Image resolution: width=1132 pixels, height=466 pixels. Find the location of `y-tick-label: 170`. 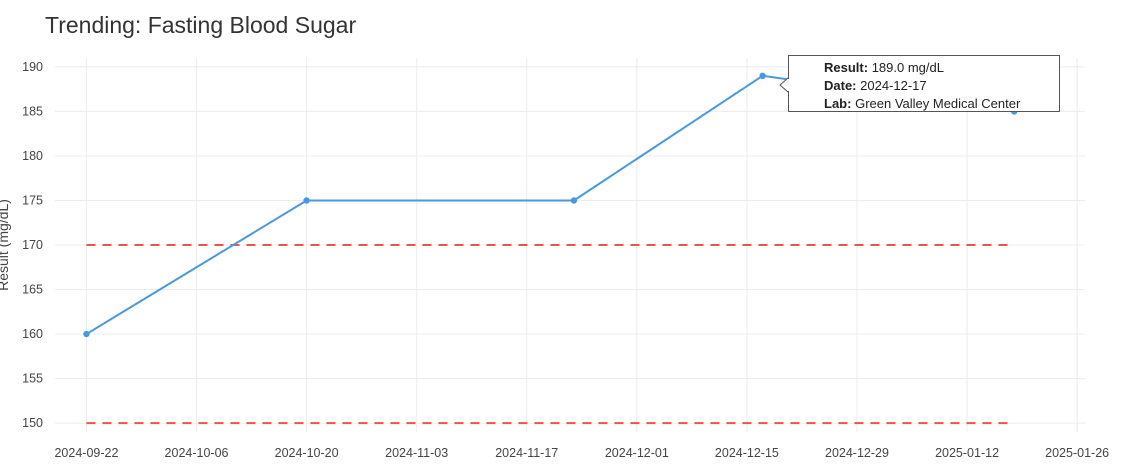

y-tick-label: 170 is located at coordinates (32, 245).